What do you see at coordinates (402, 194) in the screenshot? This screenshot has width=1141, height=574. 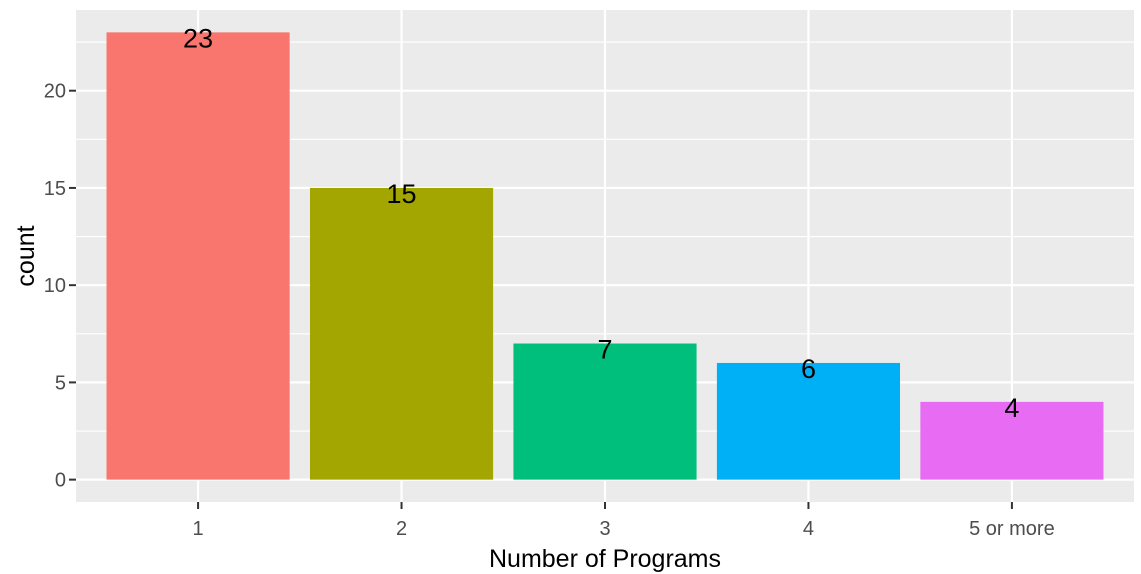 I see `bar-value-label: 15` at bounding box center [402, 194].